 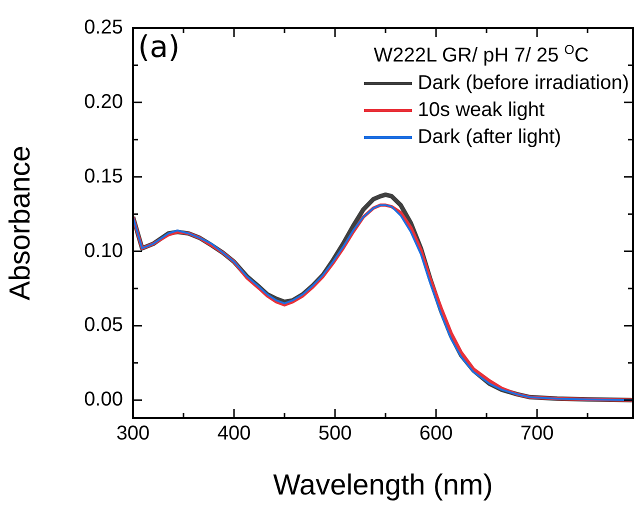 What do you see at coordinates (103, 101) in the screenshot?
I see `y-tick-label: 0.20` at bounding box center [103, 101].